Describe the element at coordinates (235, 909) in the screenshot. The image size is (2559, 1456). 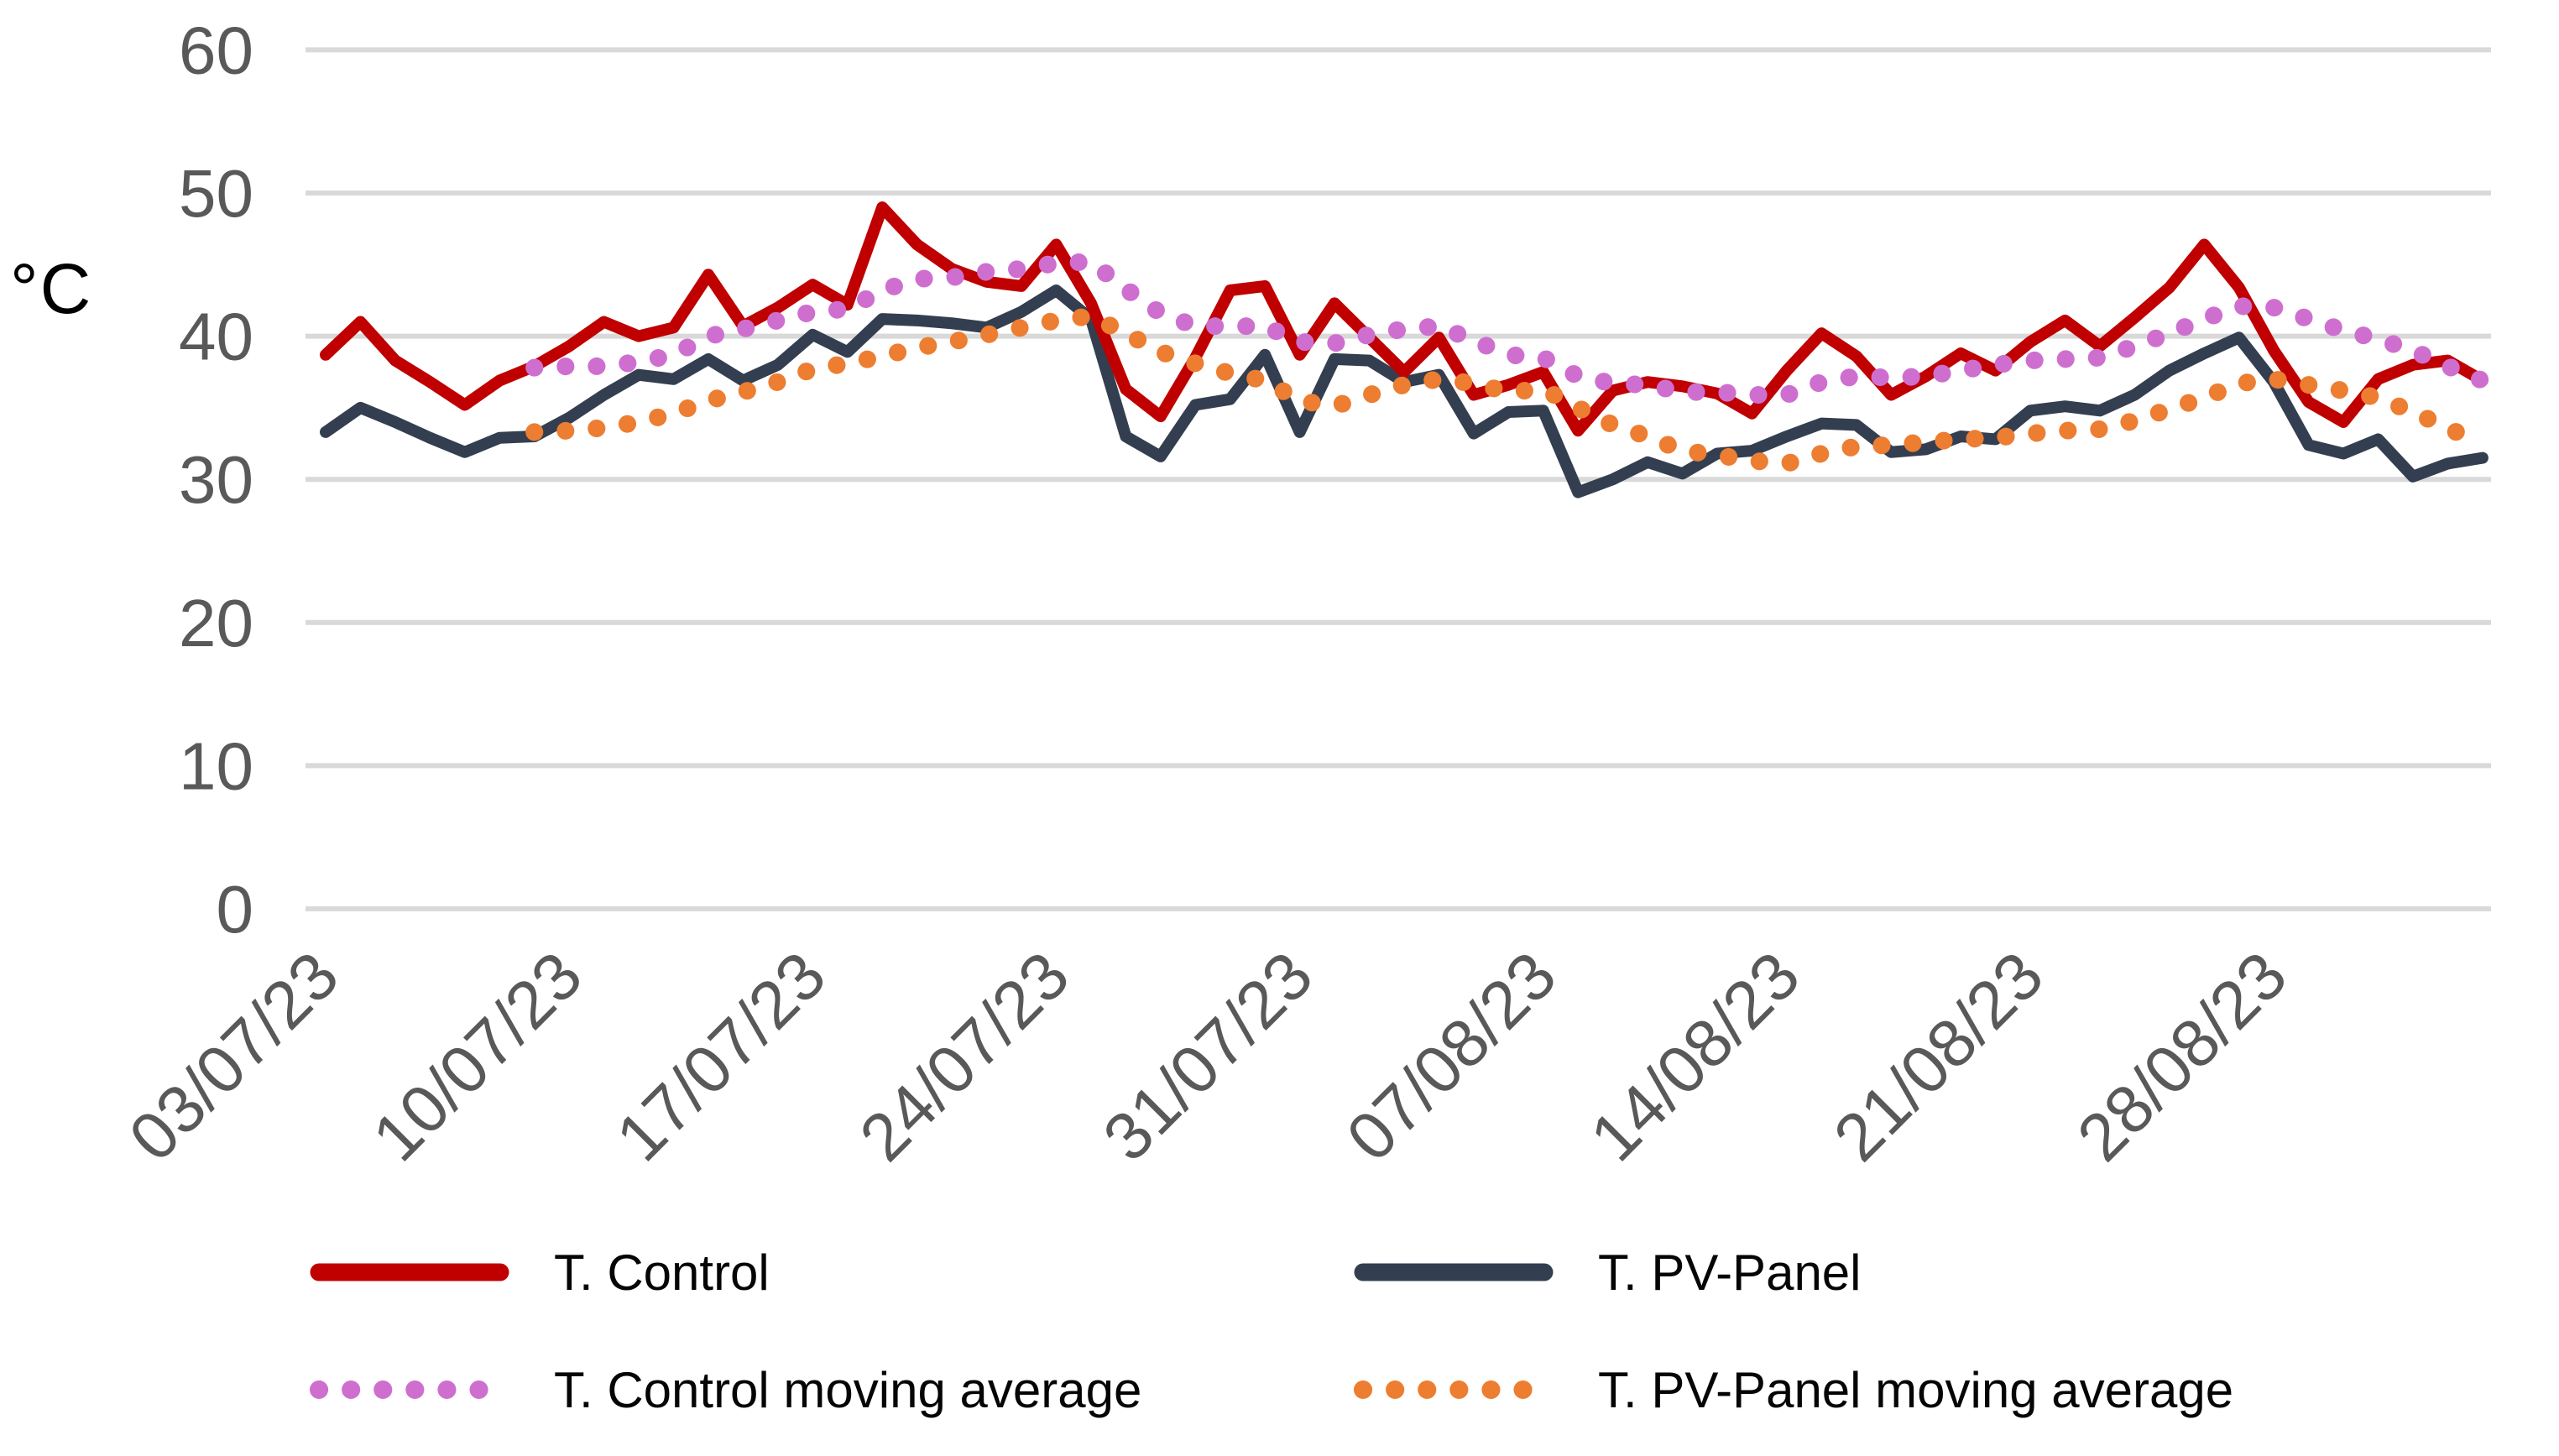
I see `y-tick-label-0: 0` at that location.